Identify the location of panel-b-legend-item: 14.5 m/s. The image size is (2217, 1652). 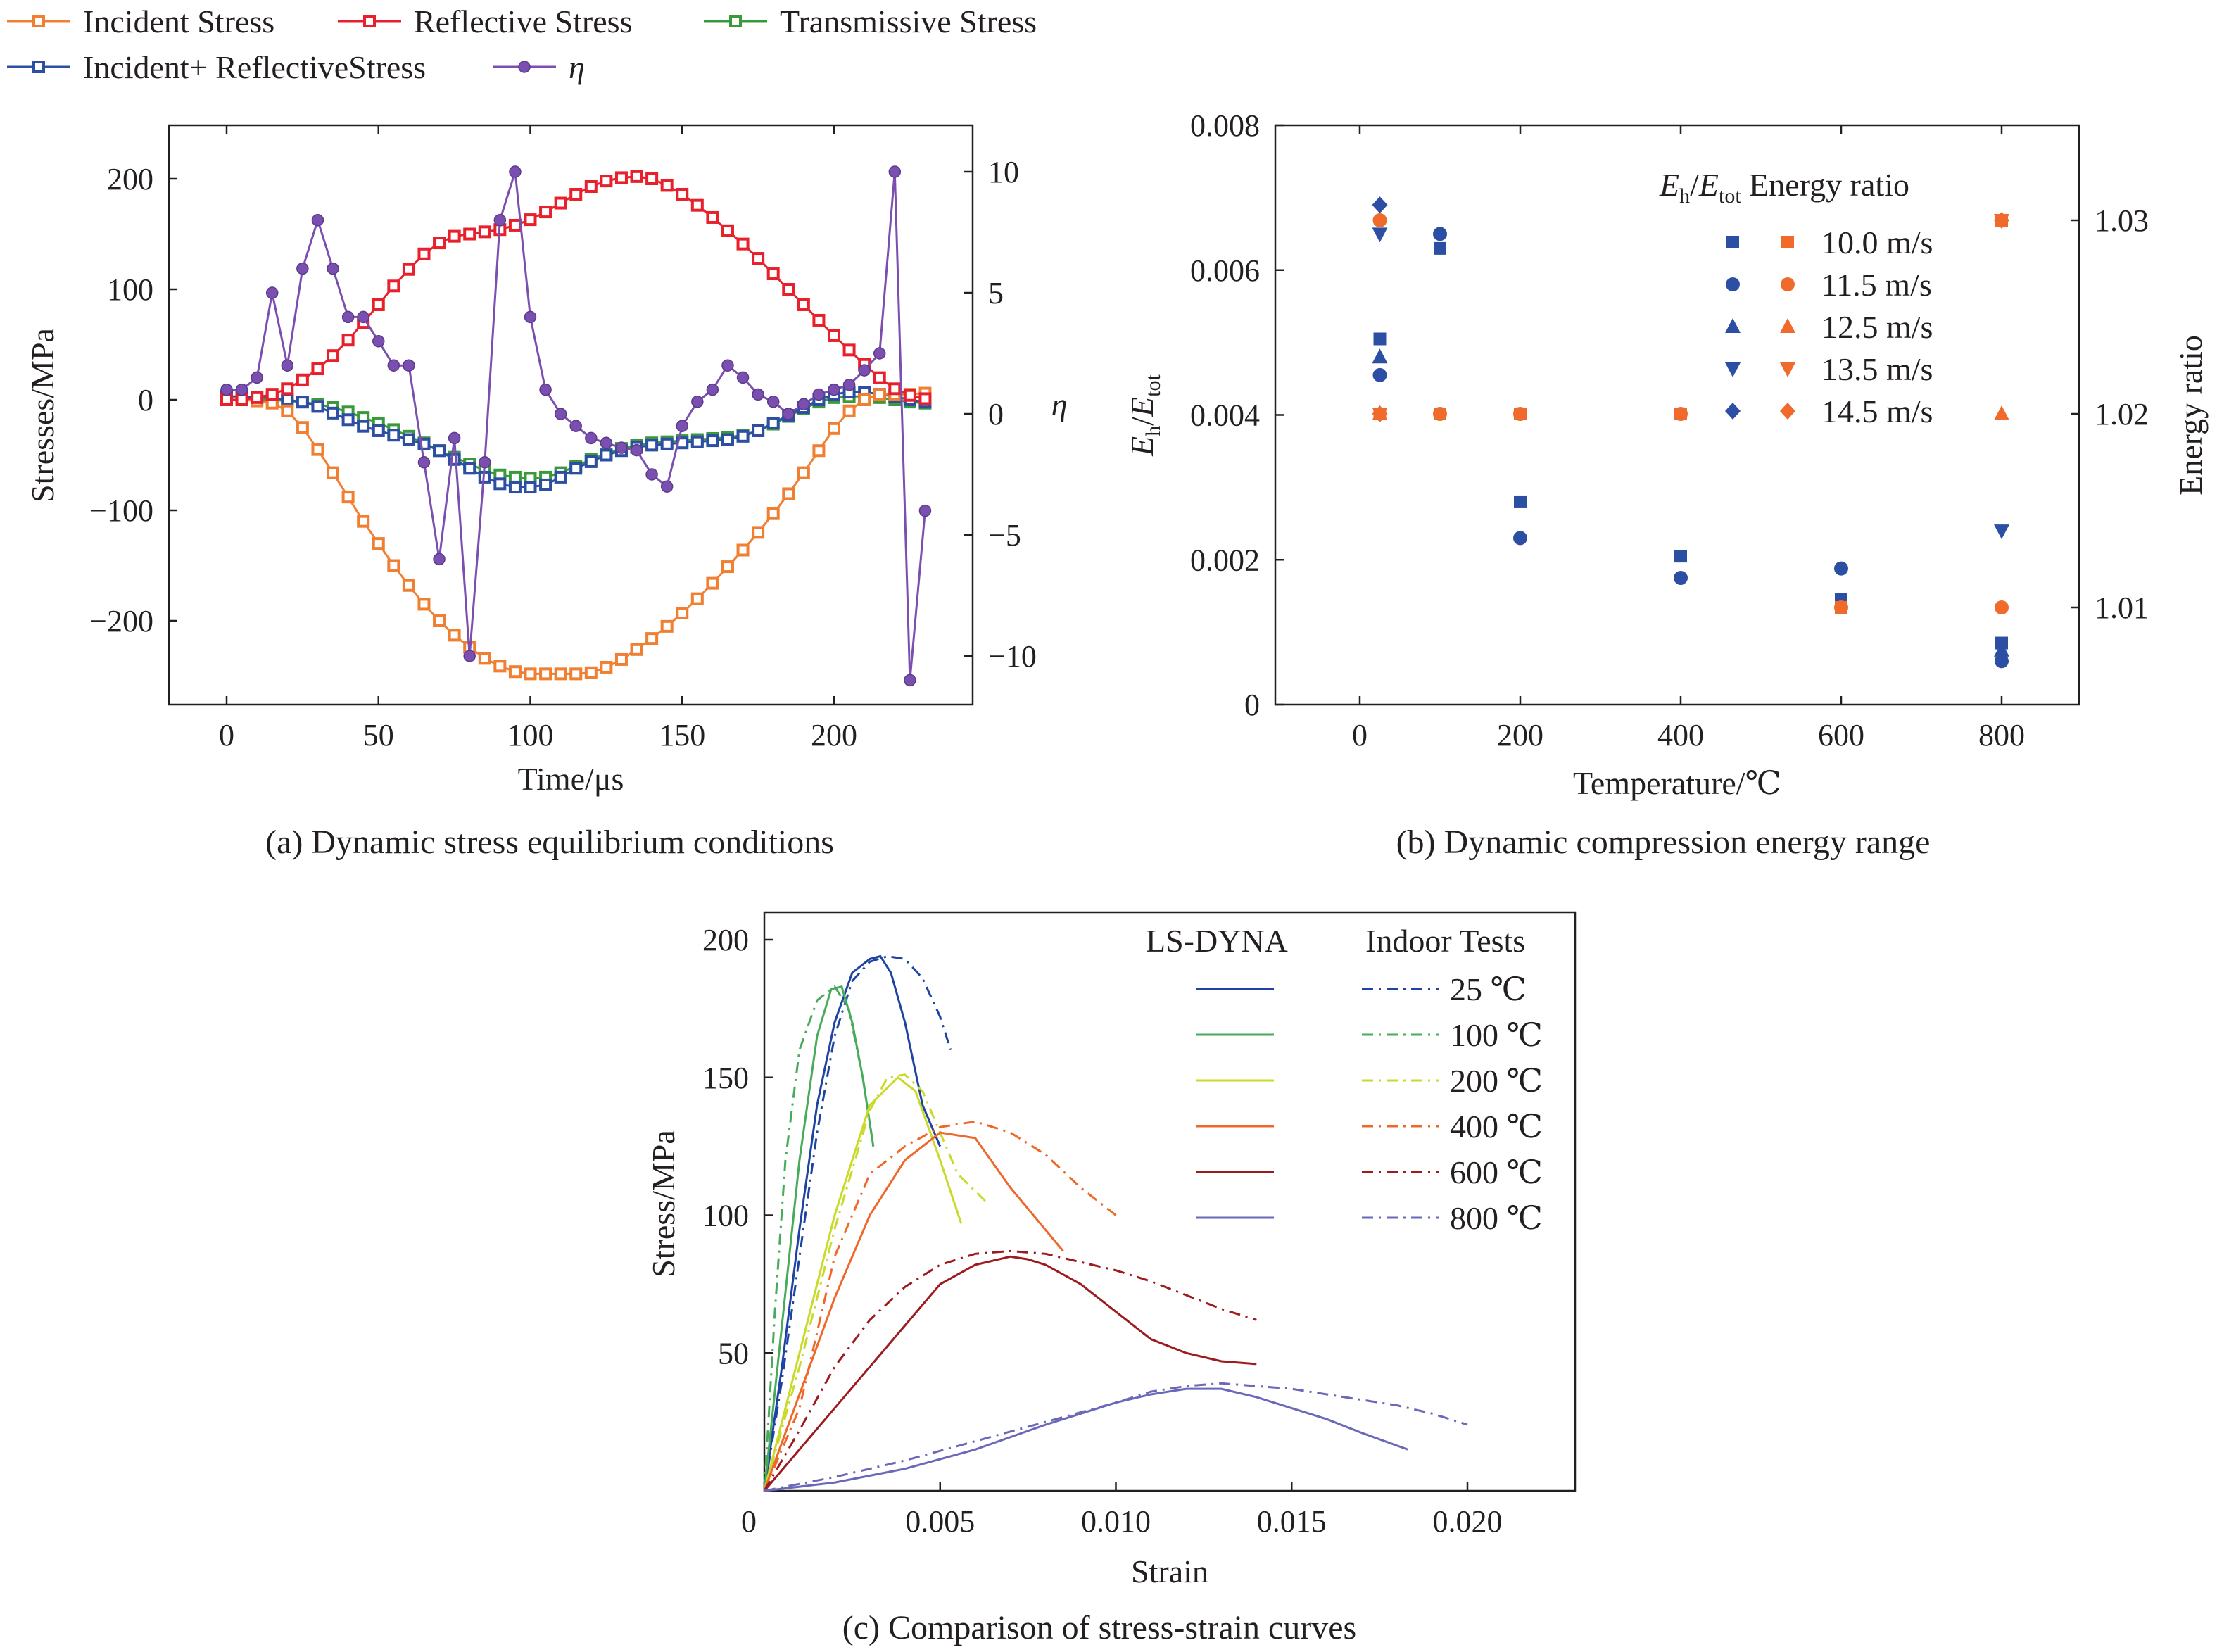
(1829, 411).